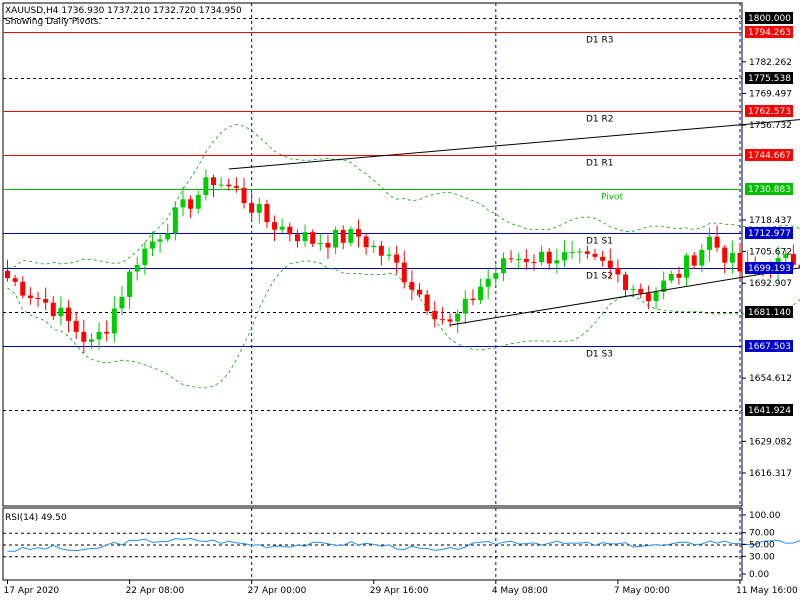 The image size is (800, 600). What do you see at coordinates (520, 591) in the screenshot?
I see `x-tick-label-4: 4 May 08:00` at bounding box center [520, 591].